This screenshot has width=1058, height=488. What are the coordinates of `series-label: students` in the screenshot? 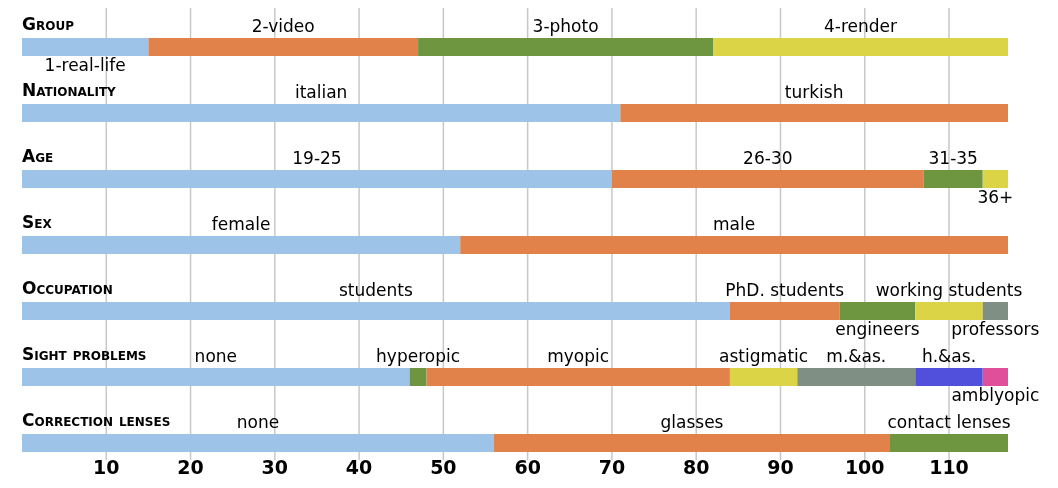 It's located at (376, 290).